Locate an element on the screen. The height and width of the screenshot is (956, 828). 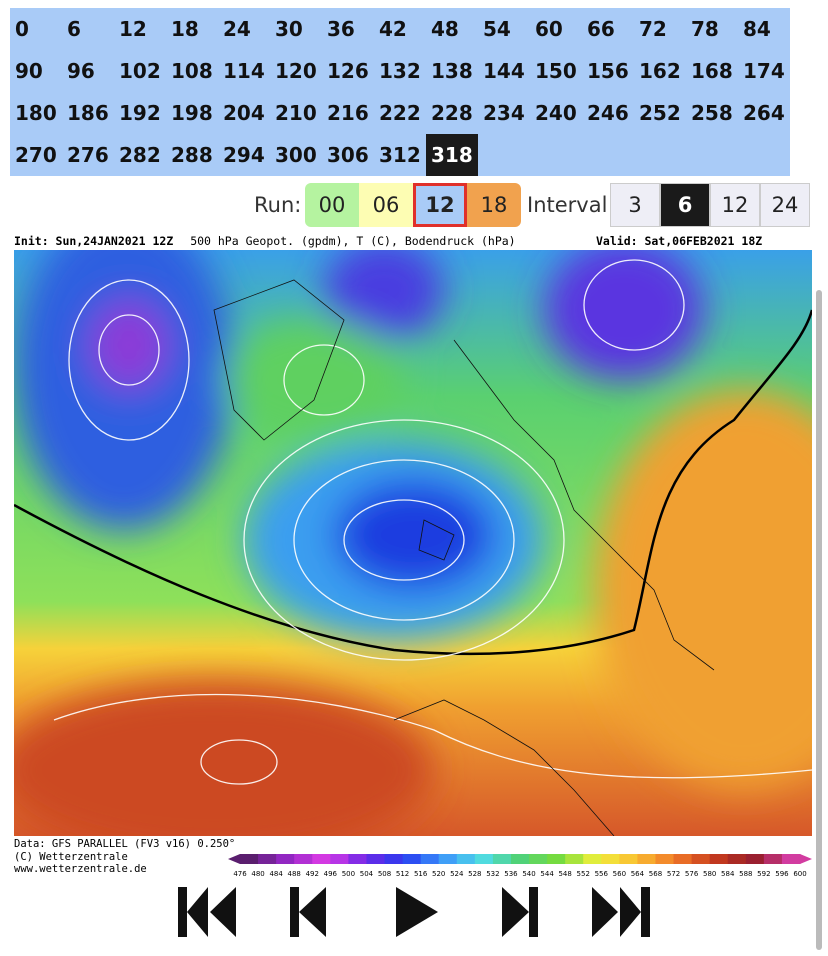
last-button is located at coordinates (621, 912).